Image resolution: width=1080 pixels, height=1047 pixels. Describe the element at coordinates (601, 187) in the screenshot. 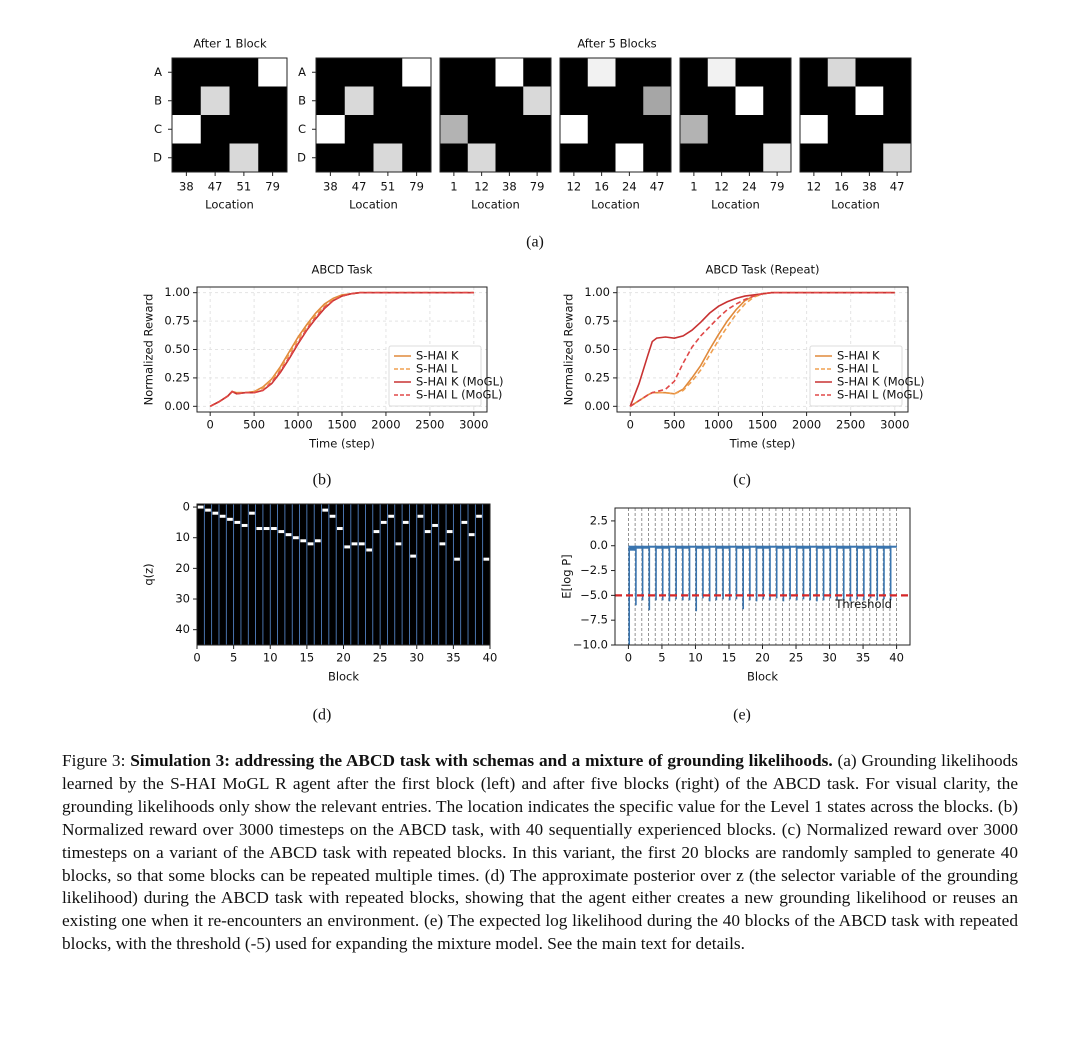

I see `x-tick-label: 16` at that location.